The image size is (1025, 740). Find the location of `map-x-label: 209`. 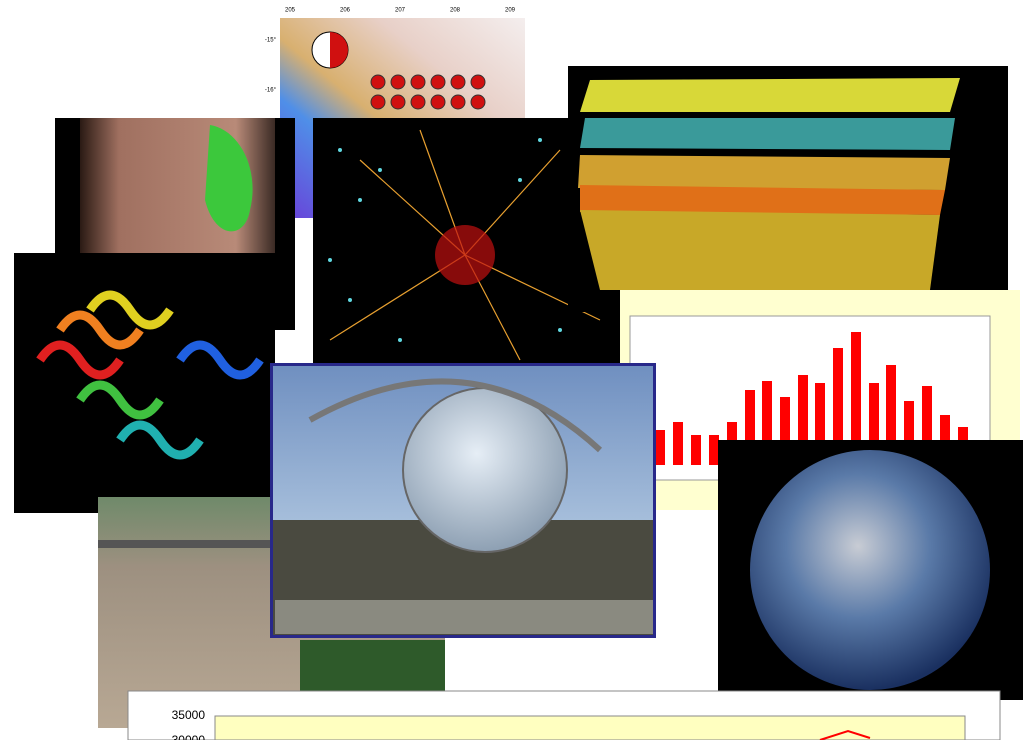

map-x-label: 209 is located at coordinates (510, 11).